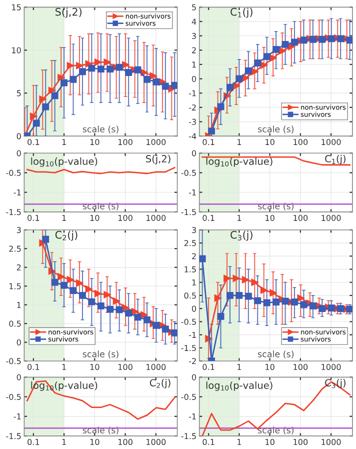  Describe the element at coordinates (241, 13) in the screenshot. I see `chart-title: C$_{1}$(j)` at that location.